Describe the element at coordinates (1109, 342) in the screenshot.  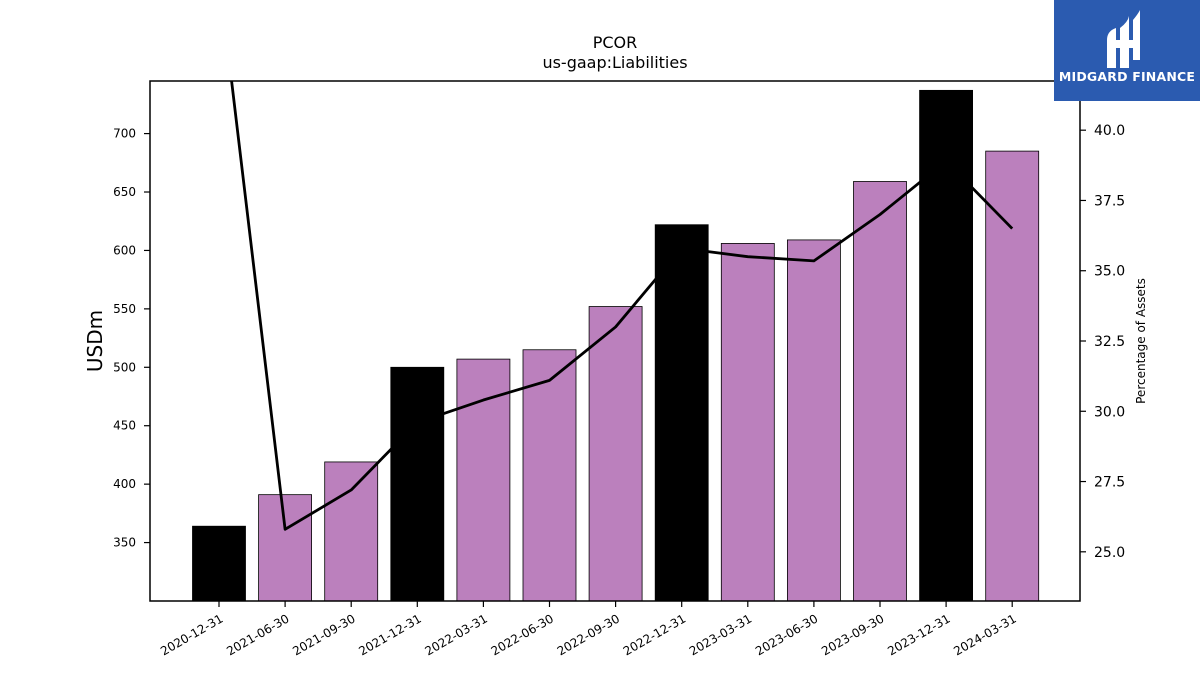
I see `y2-tick-label: 32.5` at that location.